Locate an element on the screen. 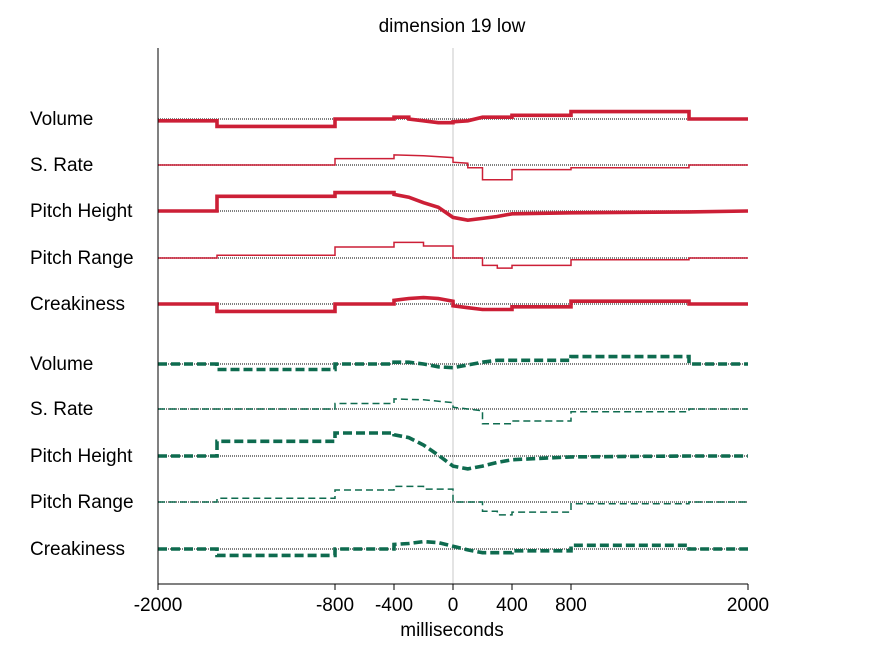 The height and width of the screenshot is (656, 875). series-line-s-rate-red is located at coordinates (453, 167).